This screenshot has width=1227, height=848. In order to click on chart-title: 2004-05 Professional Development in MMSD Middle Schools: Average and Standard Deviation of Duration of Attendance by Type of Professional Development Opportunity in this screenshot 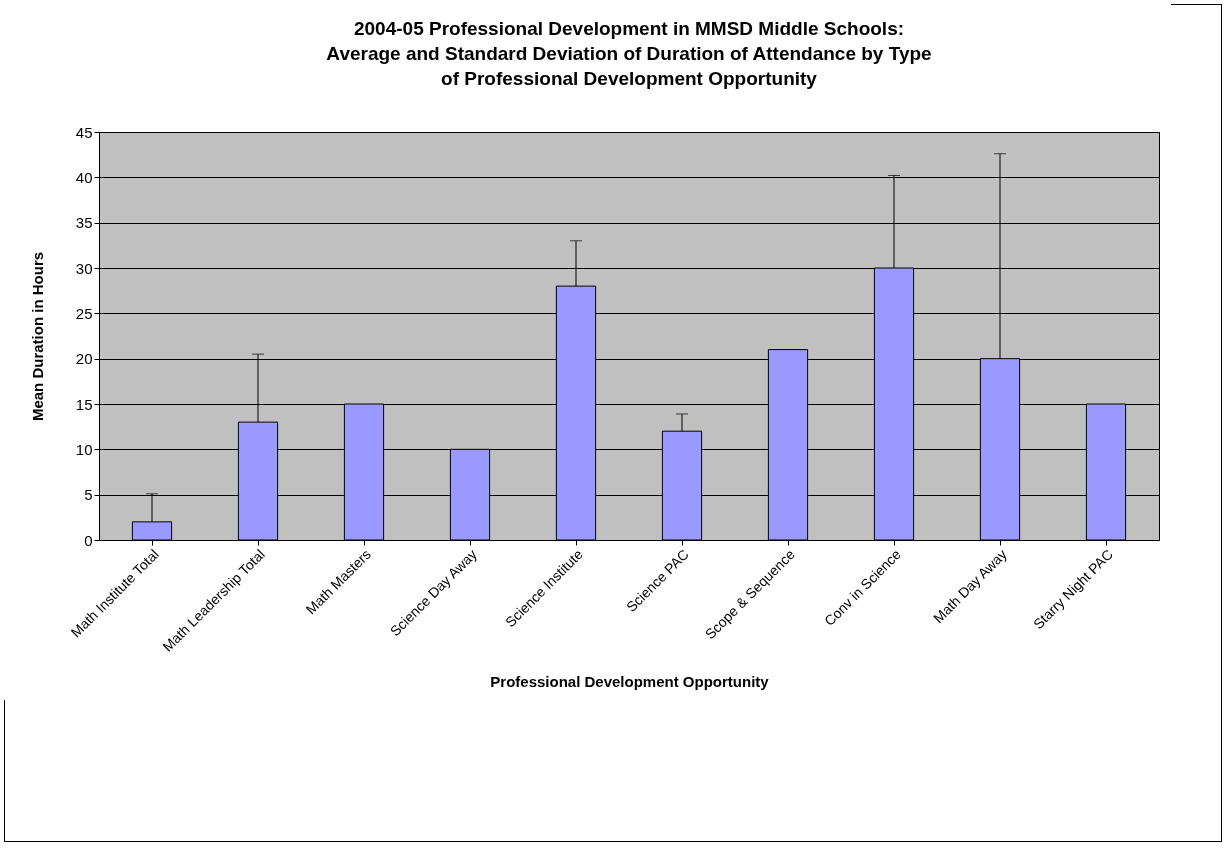, I will do `click(629, 53)`.